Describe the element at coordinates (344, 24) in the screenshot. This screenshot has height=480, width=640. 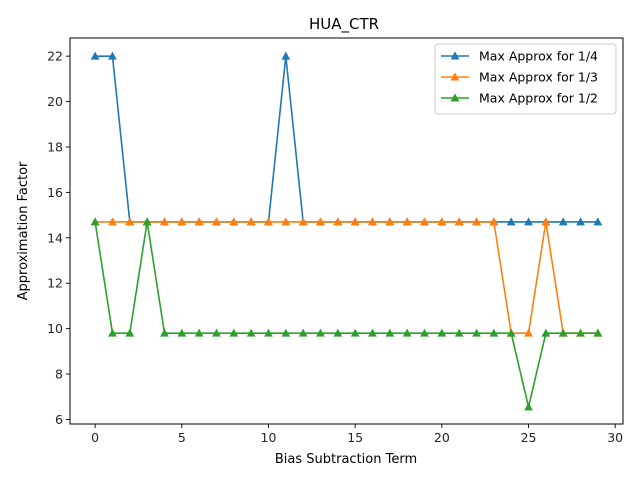
I see `chart-title: HUA_CTR` at that location.